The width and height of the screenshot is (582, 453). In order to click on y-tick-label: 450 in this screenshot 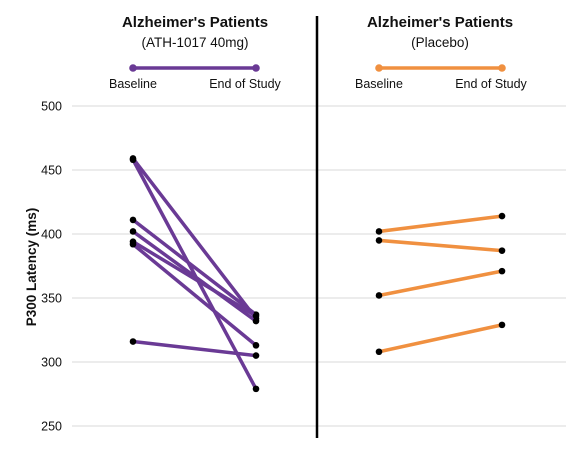, I will do `click(51, 171)`.